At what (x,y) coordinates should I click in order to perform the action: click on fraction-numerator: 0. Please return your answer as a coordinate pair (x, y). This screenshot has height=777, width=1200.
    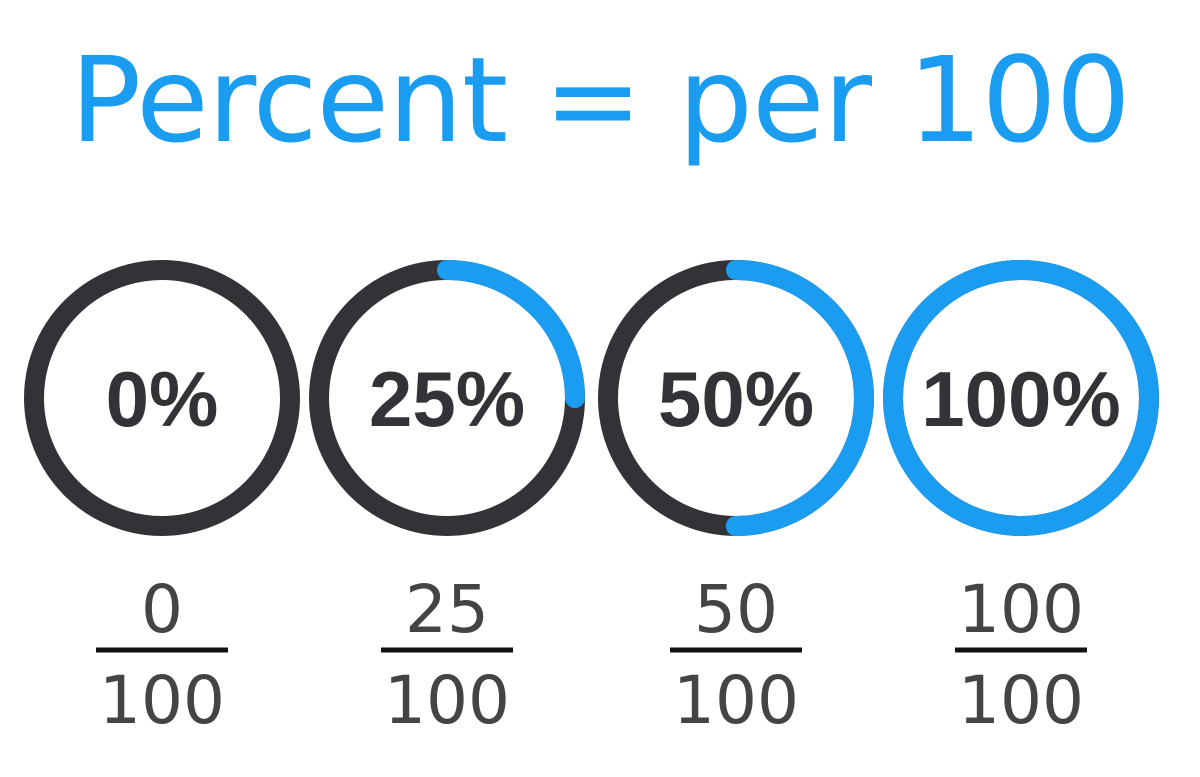
    Looking at the image, I should click on (162, 609).